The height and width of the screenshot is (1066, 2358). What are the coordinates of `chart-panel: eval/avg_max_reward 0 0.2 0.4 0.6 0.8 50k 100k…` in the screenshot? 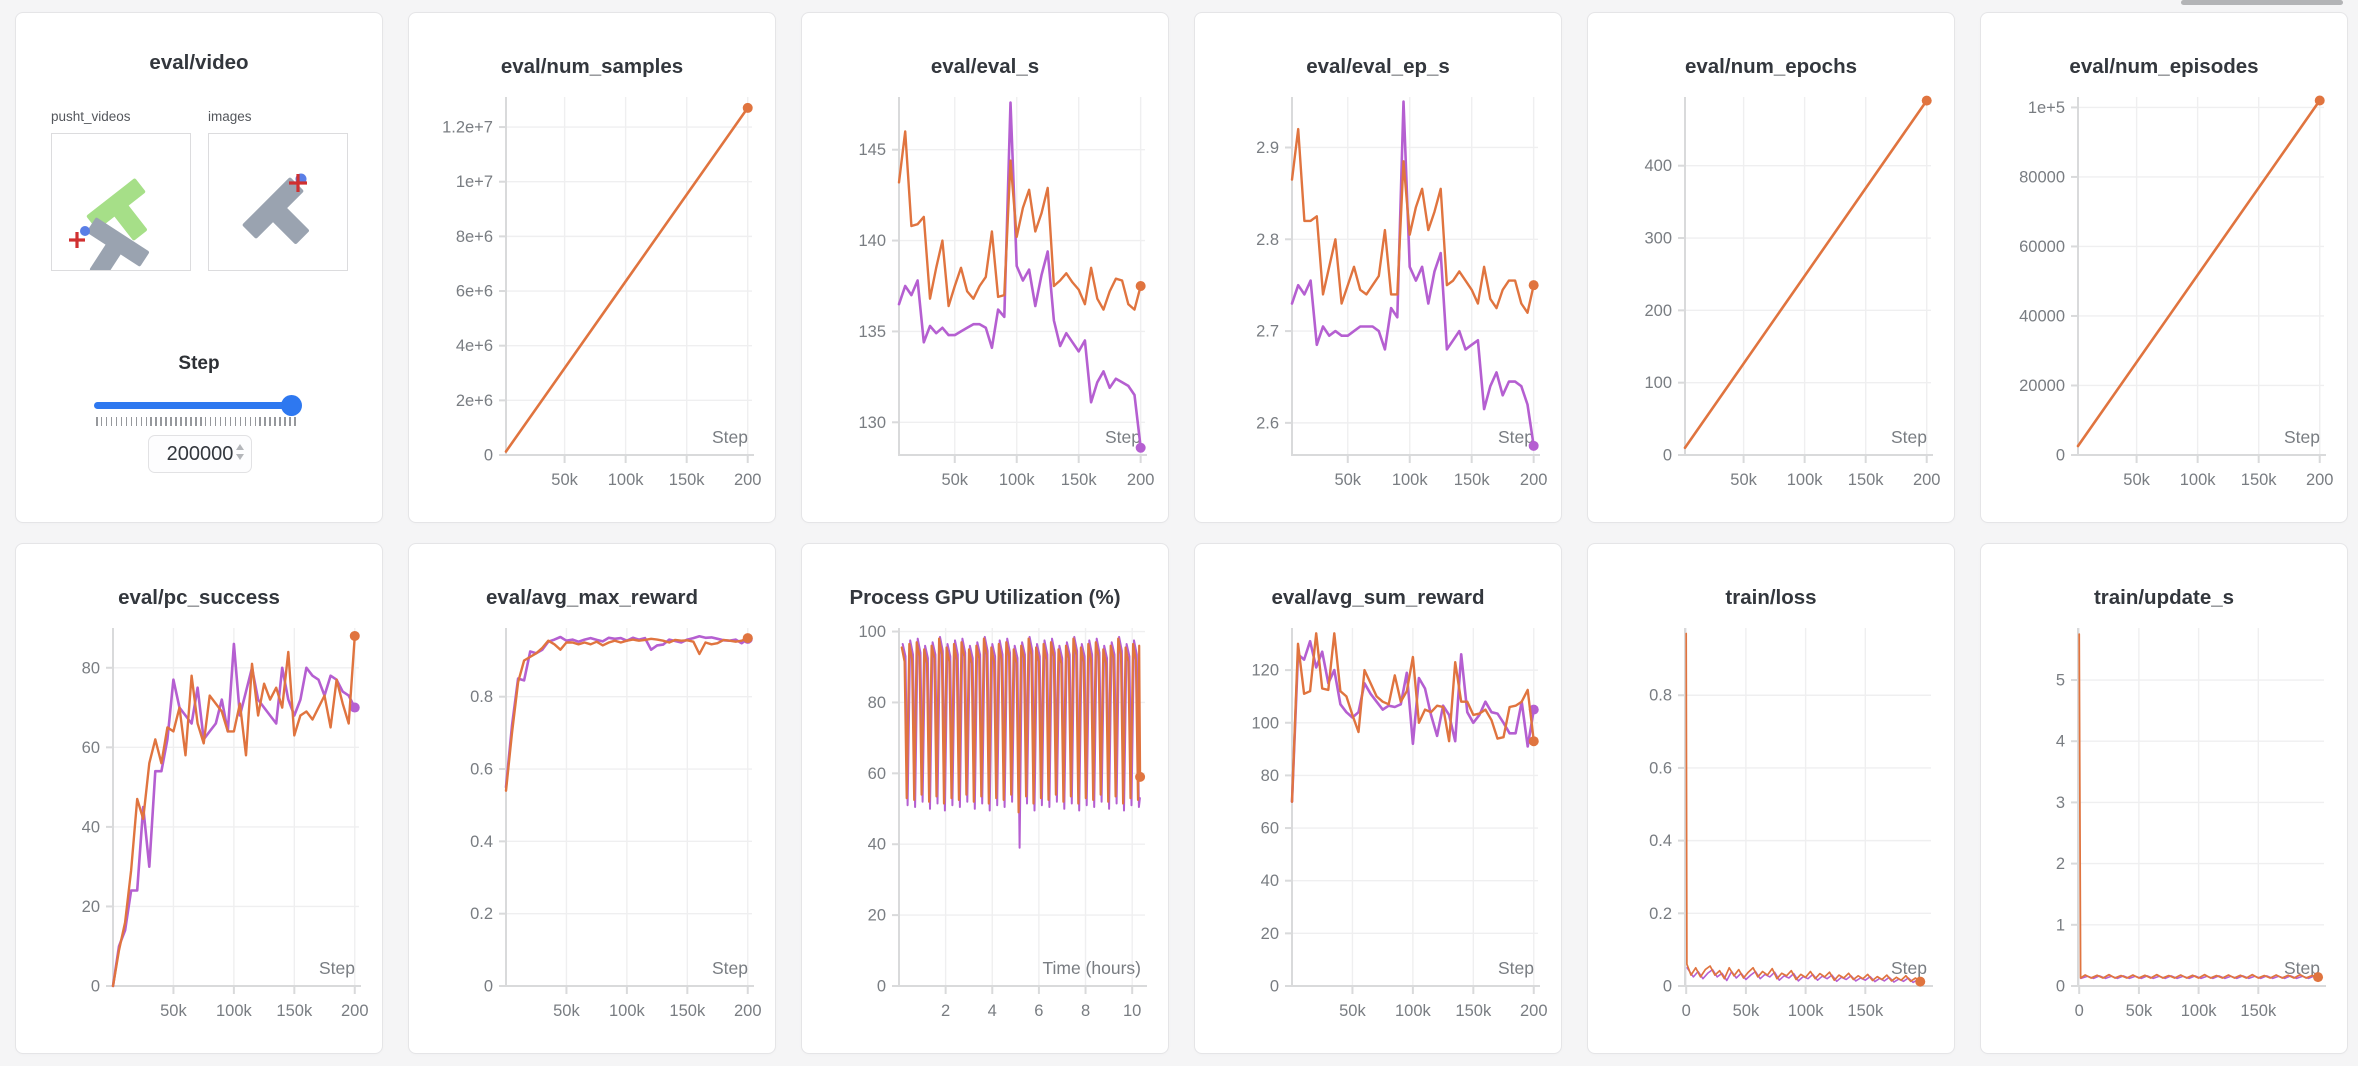 It's located at (592, 798).